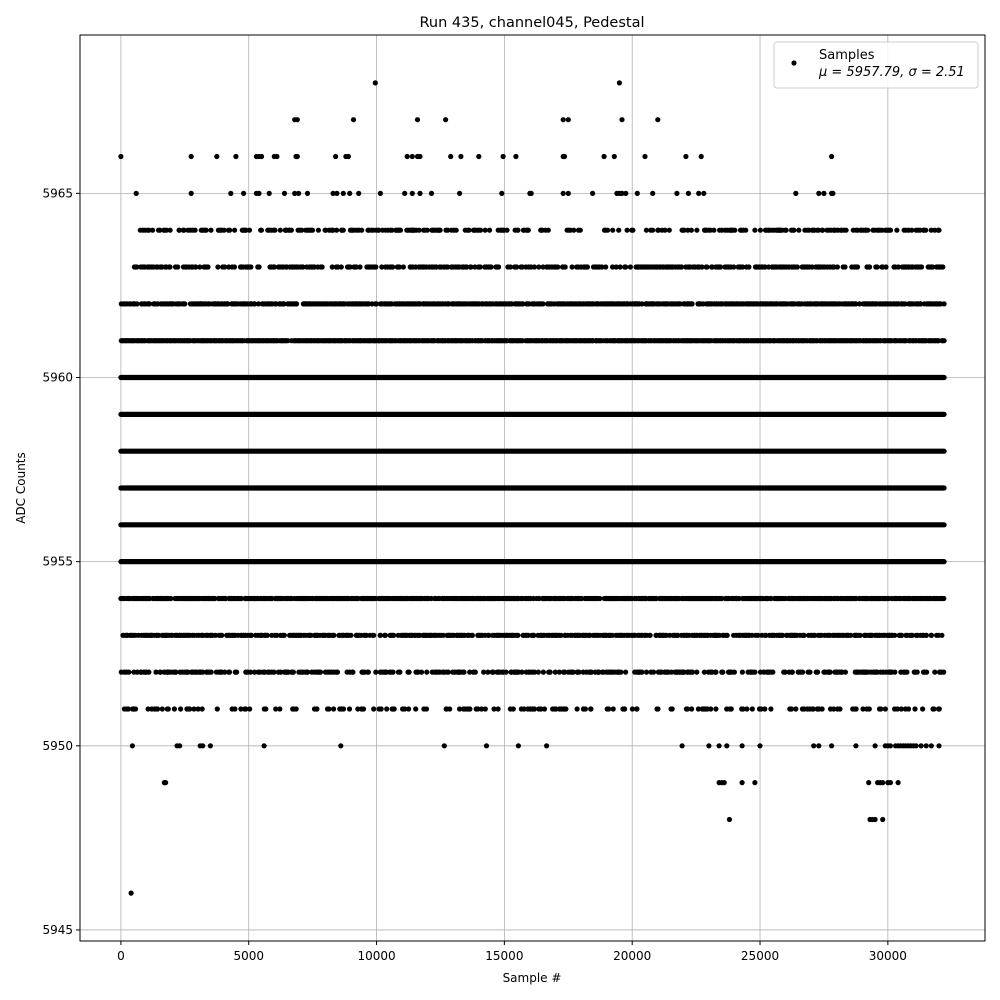 The width and height of the screenshot is (1000, 1000). What do you see at coordinates (21, 488) in the screenshot?
I see `y-axis-label: ADC Counts` at bounding box center [21, 488].